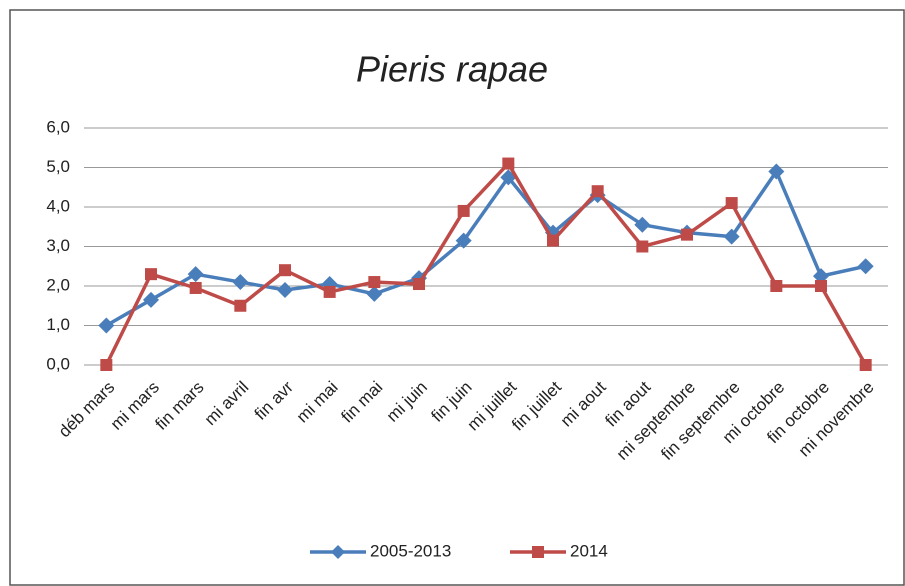  I want to click on chart-title: Pieris rapae, so click(452, 69).